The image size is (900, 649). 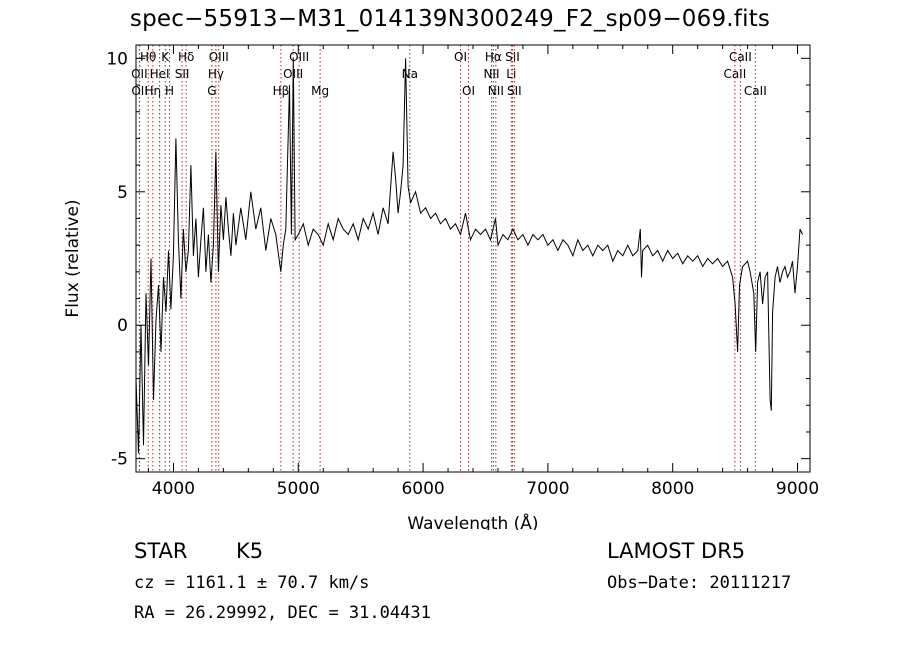 I want to click on line-label: K, so click(x=165, y=57).